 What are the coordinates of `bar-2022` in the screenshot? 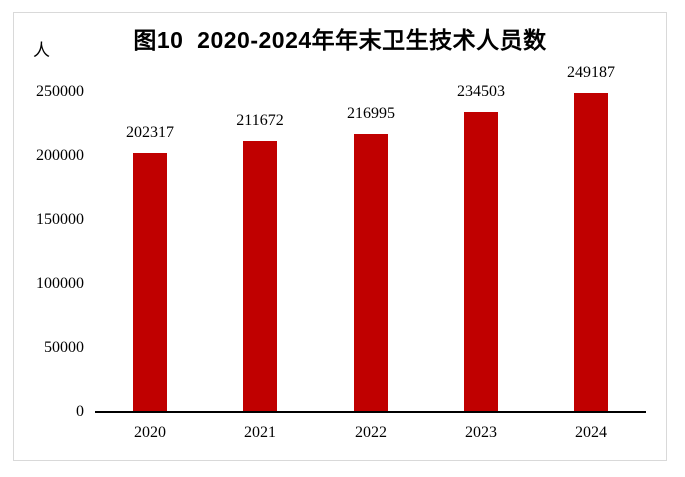 It's located at (371, 273).